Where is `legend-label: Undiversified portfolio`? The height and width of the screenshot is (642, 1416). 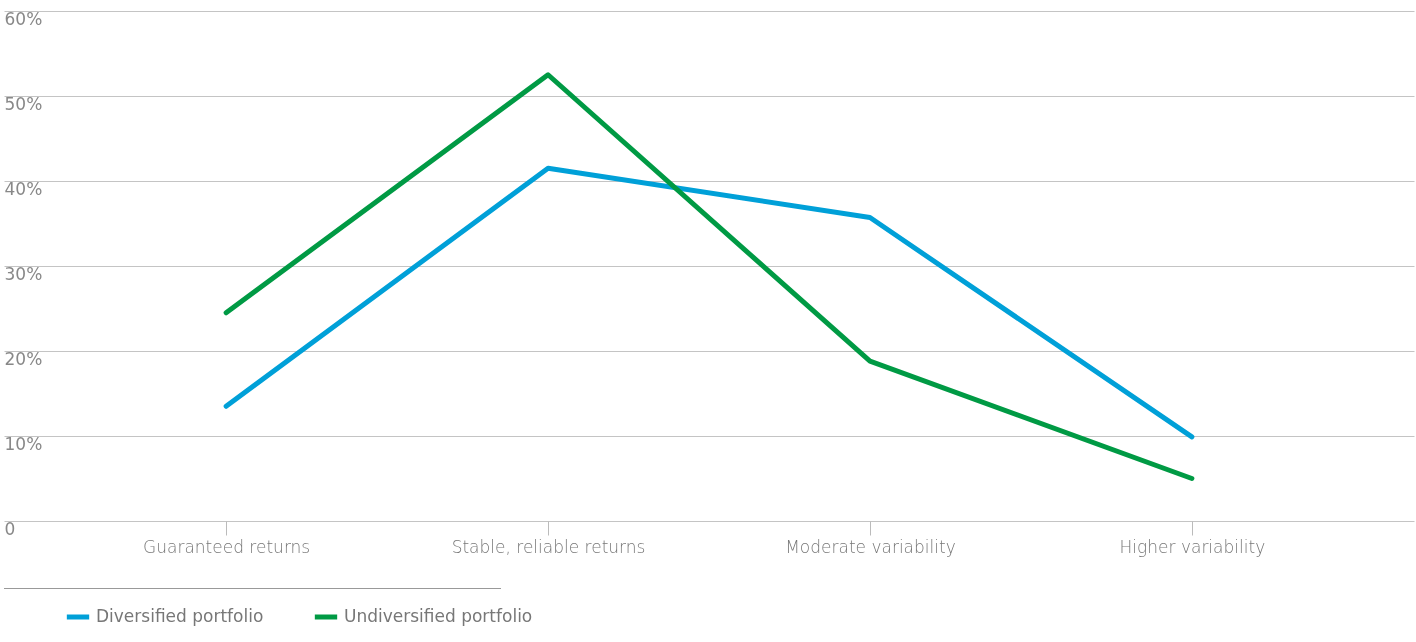 legend-label: Undiversified portfolio is located at coordinates (438, 616).